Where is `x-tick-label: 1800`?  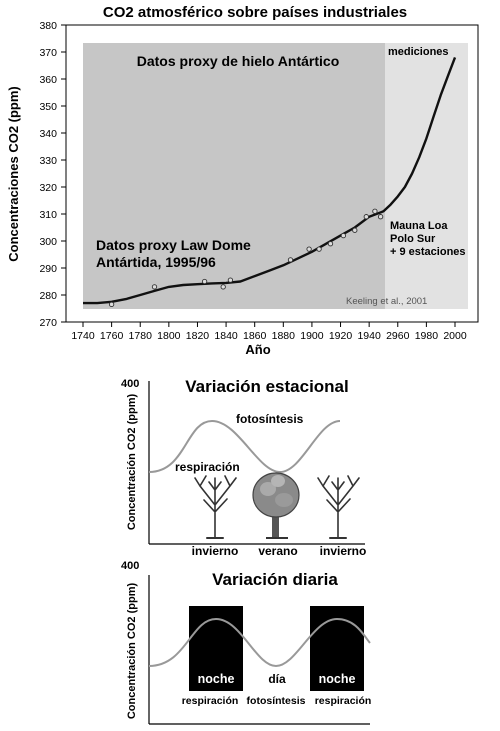
x-tick-label: 1800 is located at coordinates (169, 336).